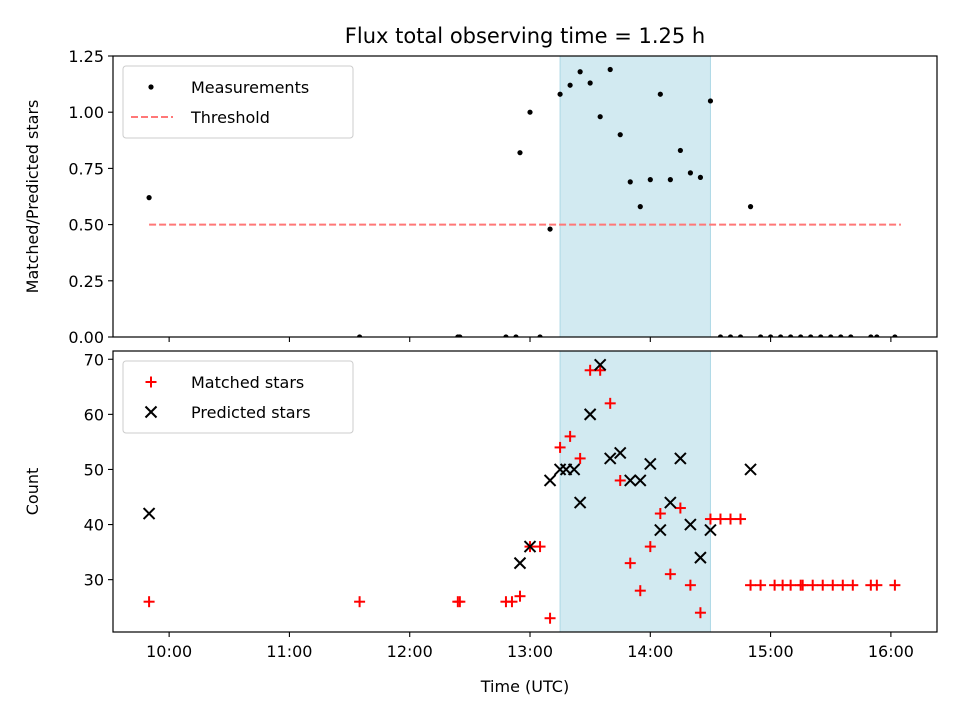 This screenshot has width=960, height=720. I want to click on y-tick-label: 60, so click(94, 414).